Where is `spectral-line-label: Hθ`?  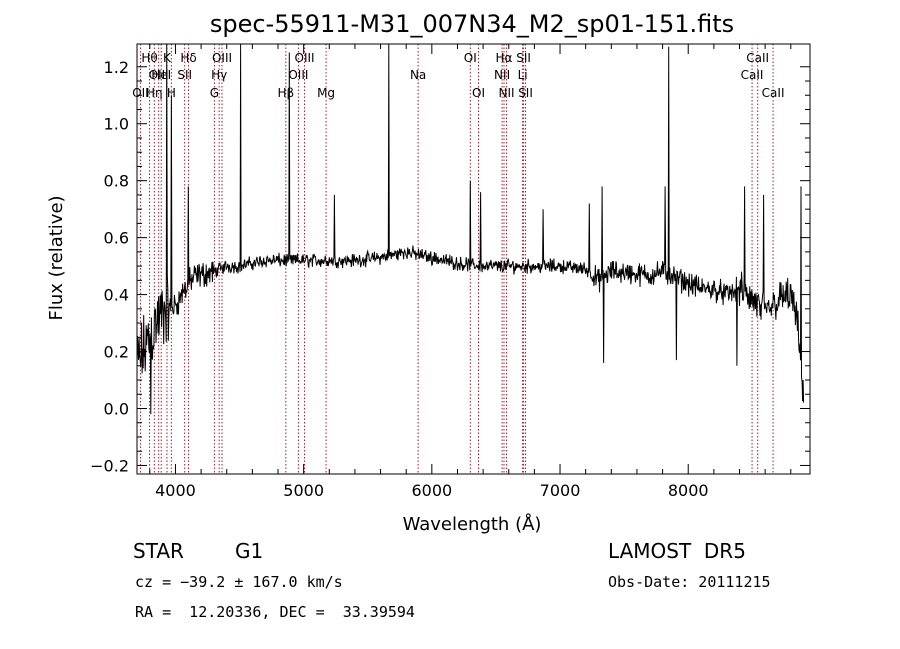 spectral-line-label: Hθ is located at coordinates (149, 58).